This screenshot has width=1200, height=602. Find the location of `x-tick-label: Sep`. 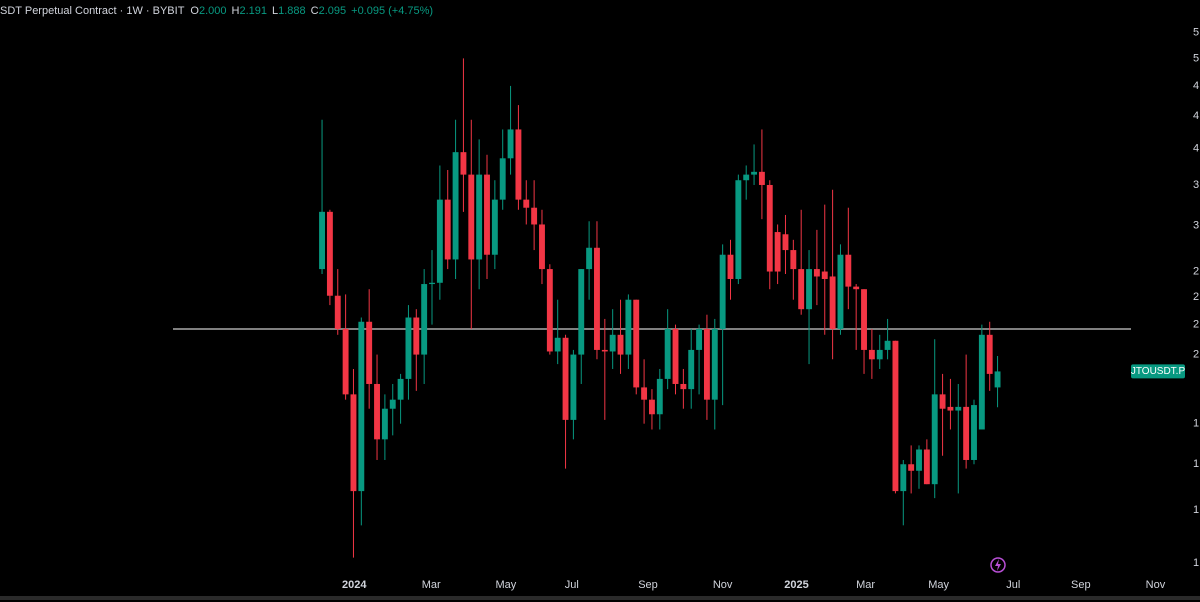

x-tick-label: Sep is located at coordinates (648, 585).